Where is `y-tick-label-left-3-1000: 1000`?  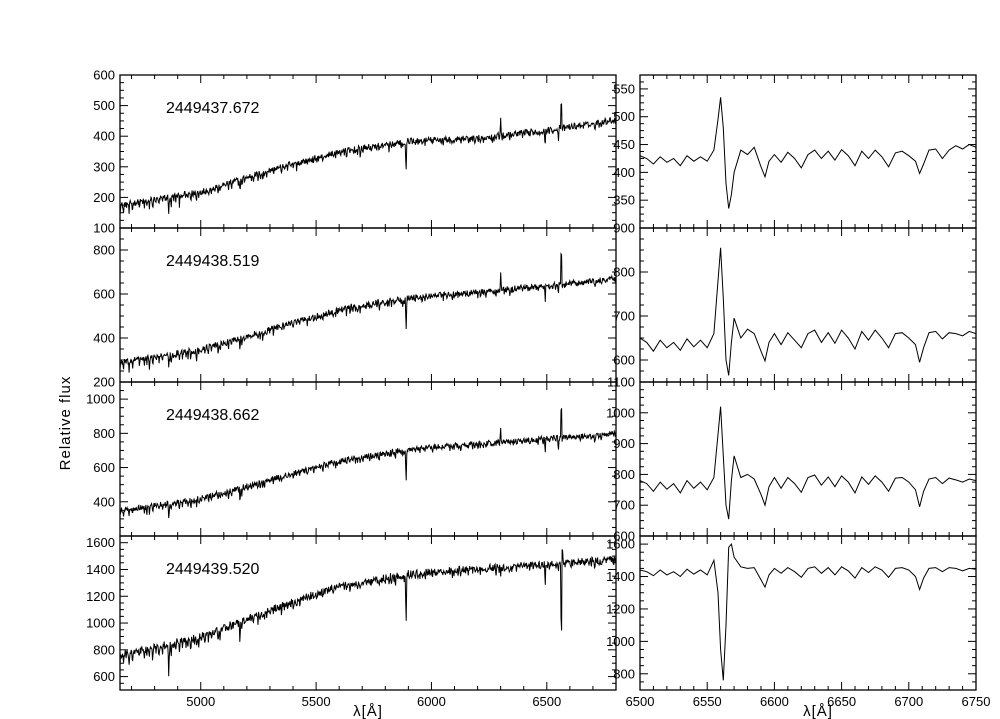 y-tick-label-left-3-1000: 1000 is located at coordinates (100, 623).